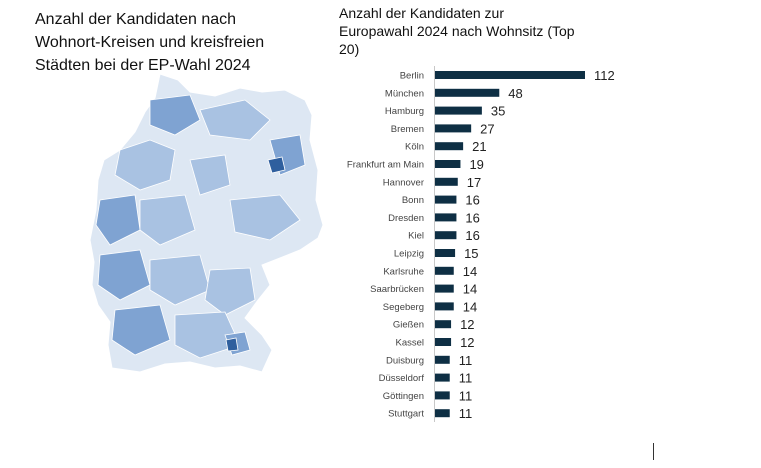  I want to click on category-label: Saarbrücken, so click(397, 289).